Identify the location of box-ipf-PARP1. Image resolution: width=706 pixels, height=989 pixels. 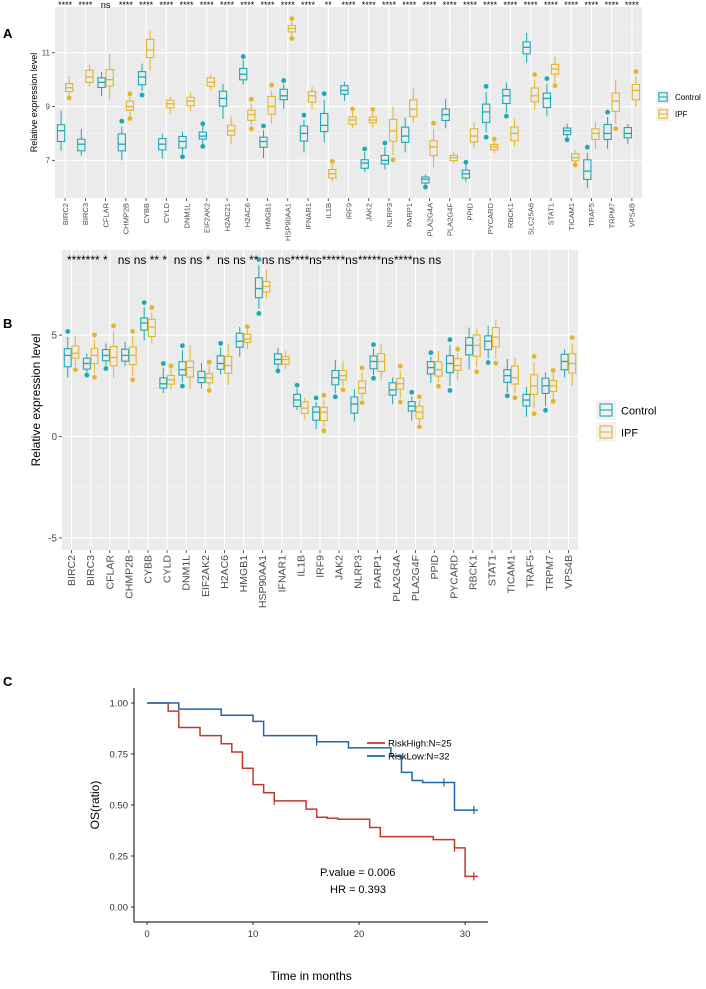
(413, 108).